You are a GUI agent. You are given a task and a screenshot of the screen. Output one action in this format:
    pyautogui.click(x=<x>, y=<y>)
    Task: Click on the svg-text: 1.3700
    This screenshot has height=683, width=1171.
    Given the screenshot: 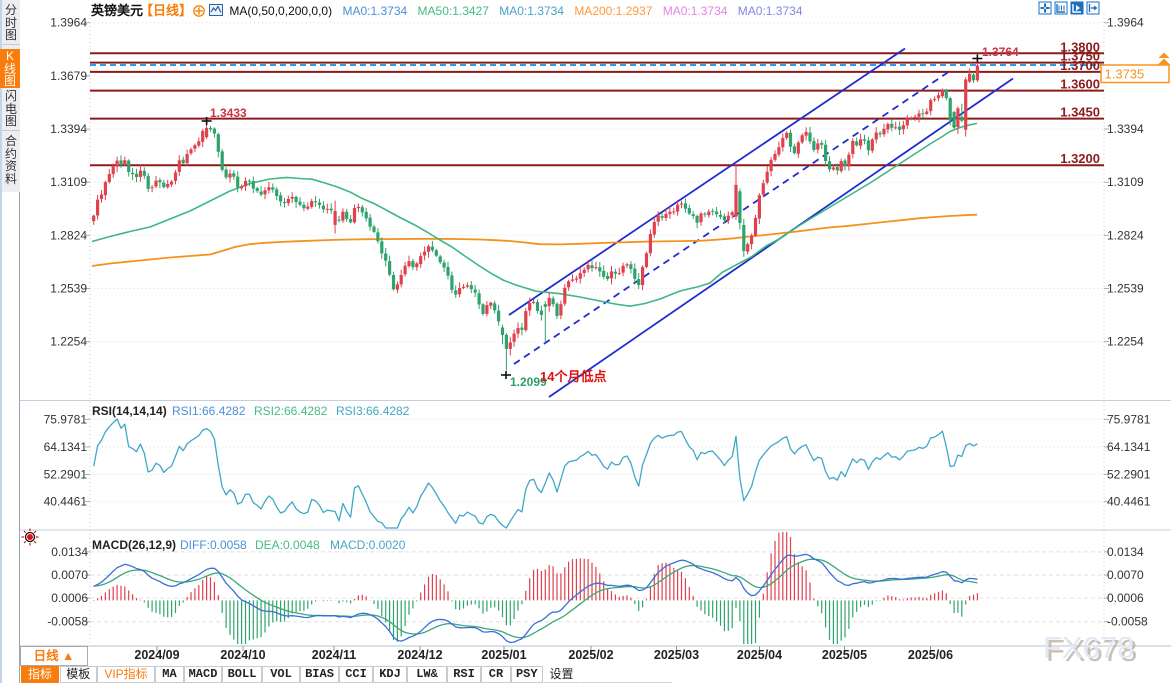 What is the action you would take?
    pyautogui.click(x=1080, y=65)
    